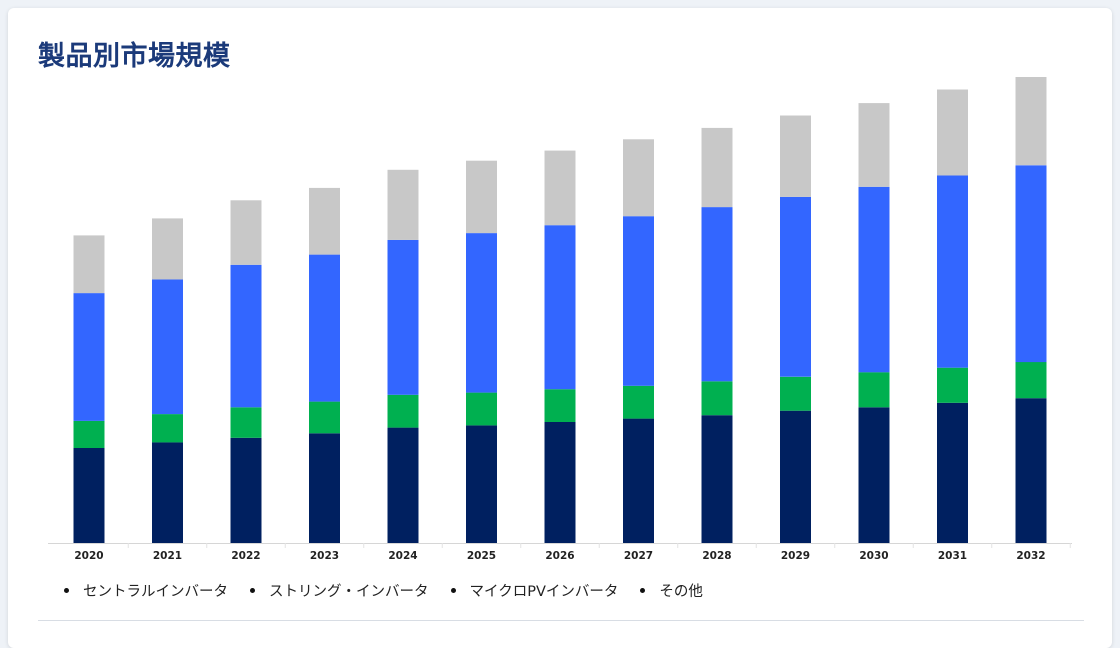 Image resolution: width=1120 pixels, height=648 pixels. I want to click on bar-segment-2026-s2, so click(560, 307).